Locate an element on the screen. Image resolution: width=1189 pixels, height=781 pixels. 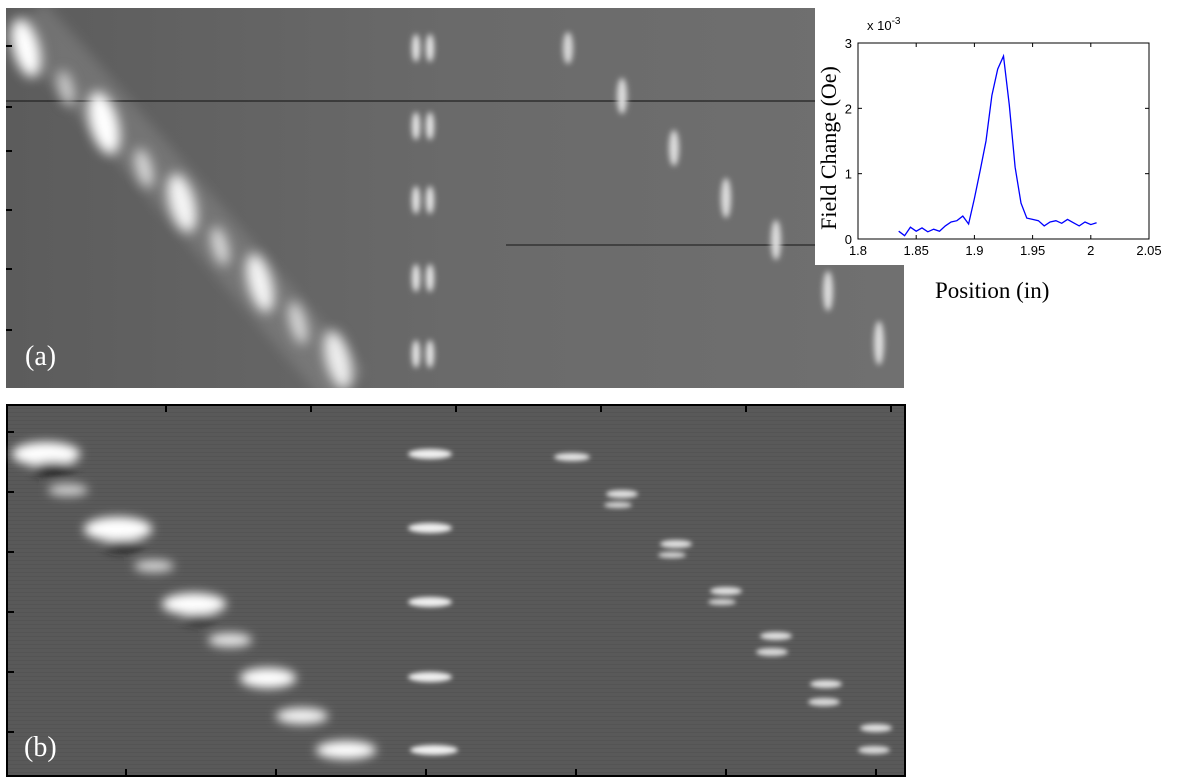
y-axis-label: Field Change (Oe) is located at coordinates (828, 148).